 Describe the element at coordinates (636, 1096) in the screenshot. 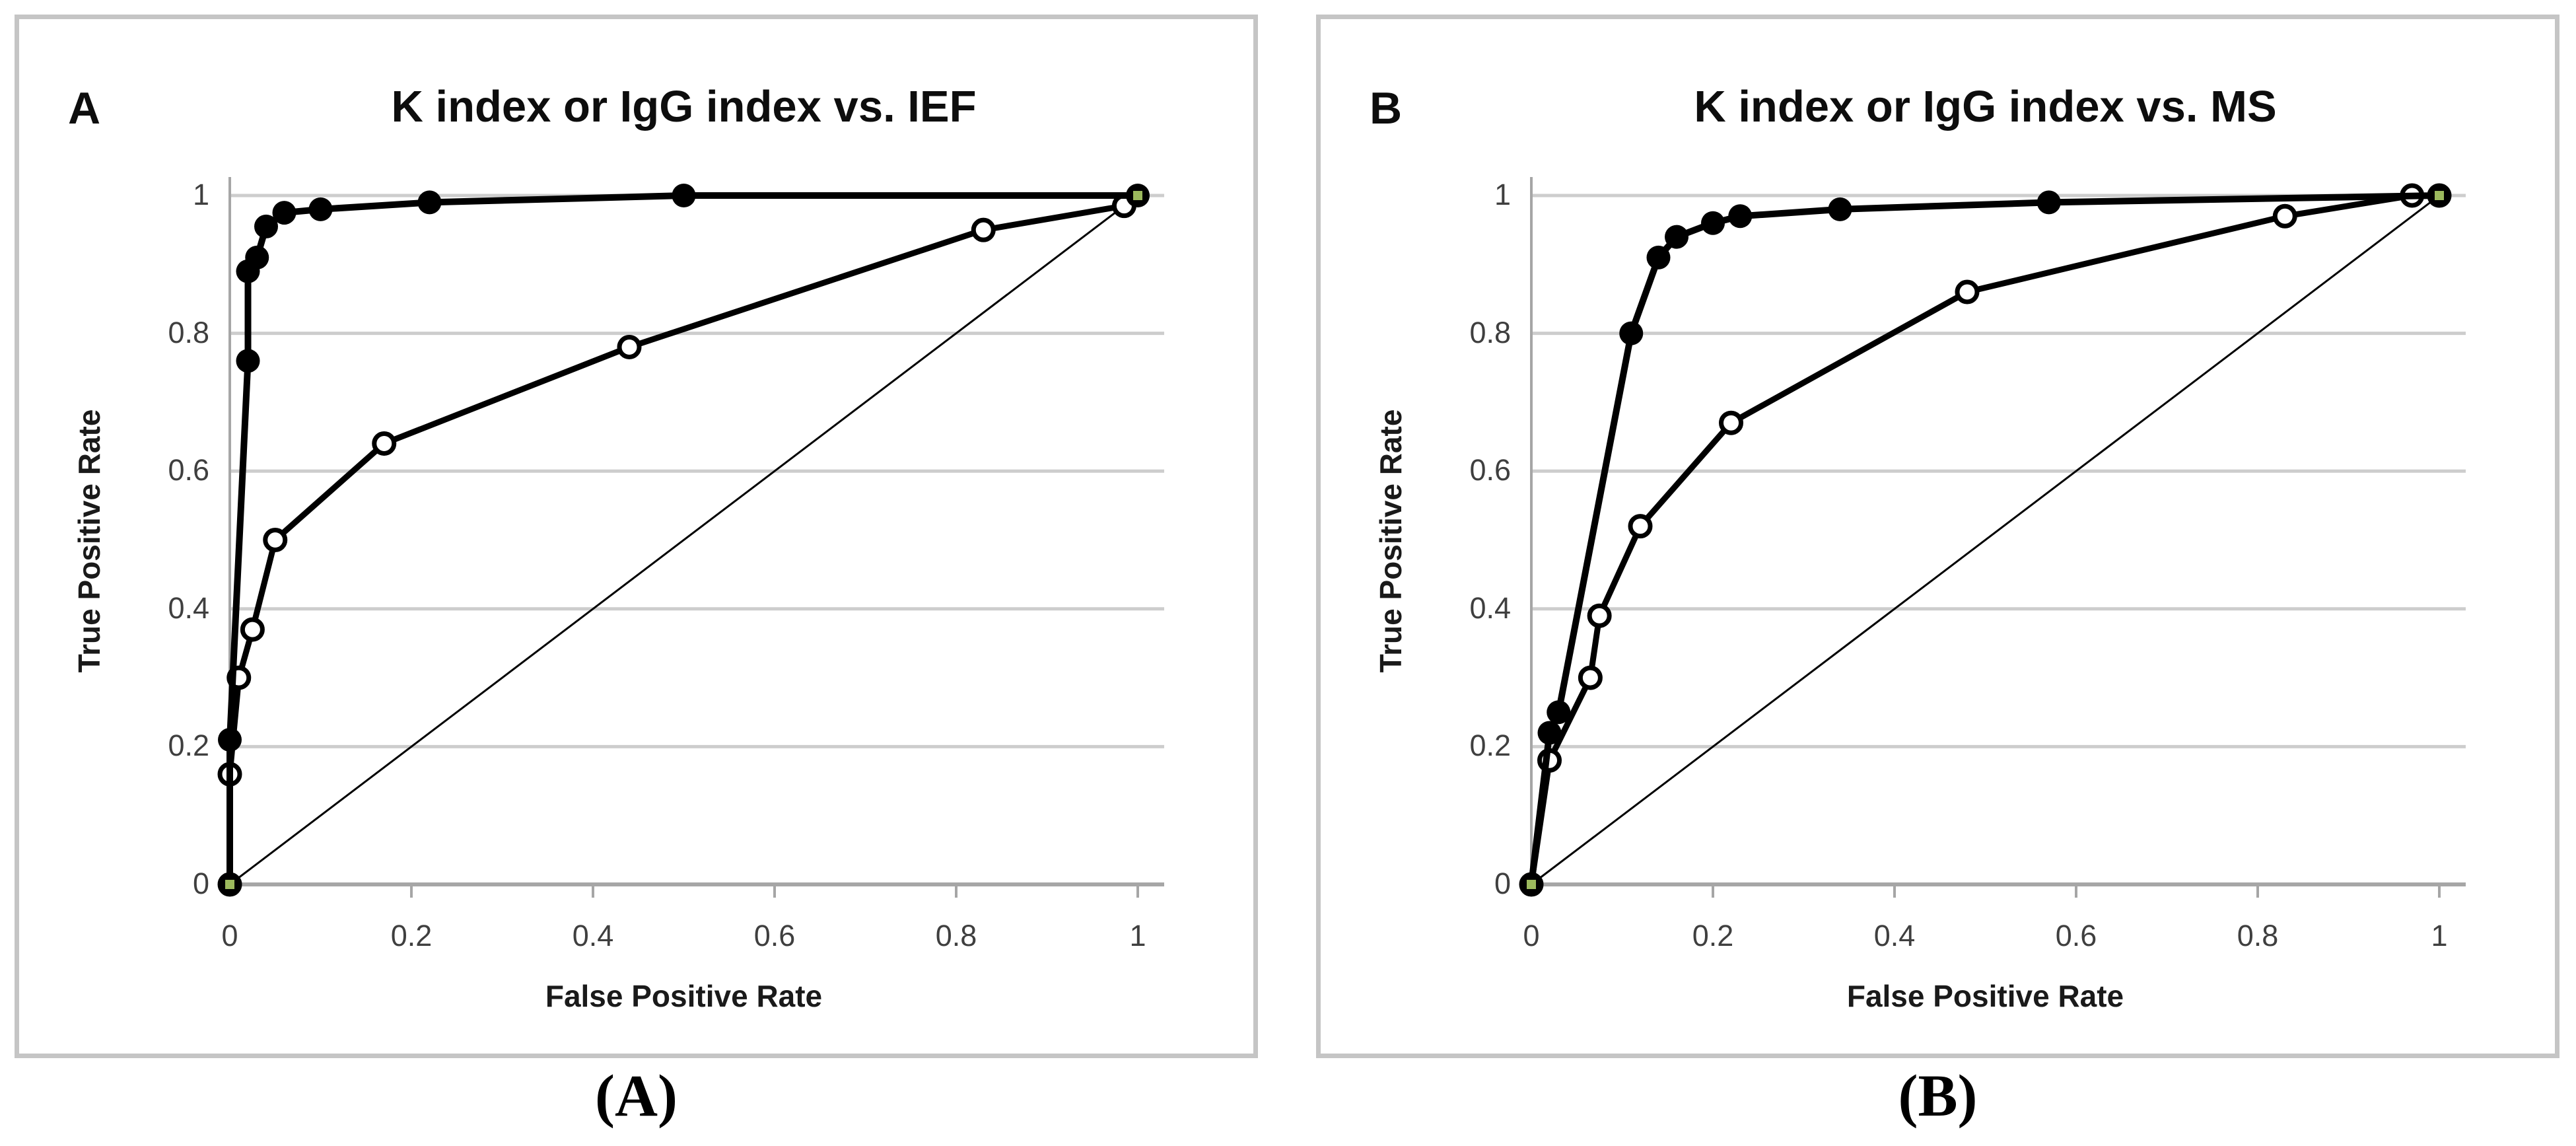

I see `caption-a: (A)` at that location.